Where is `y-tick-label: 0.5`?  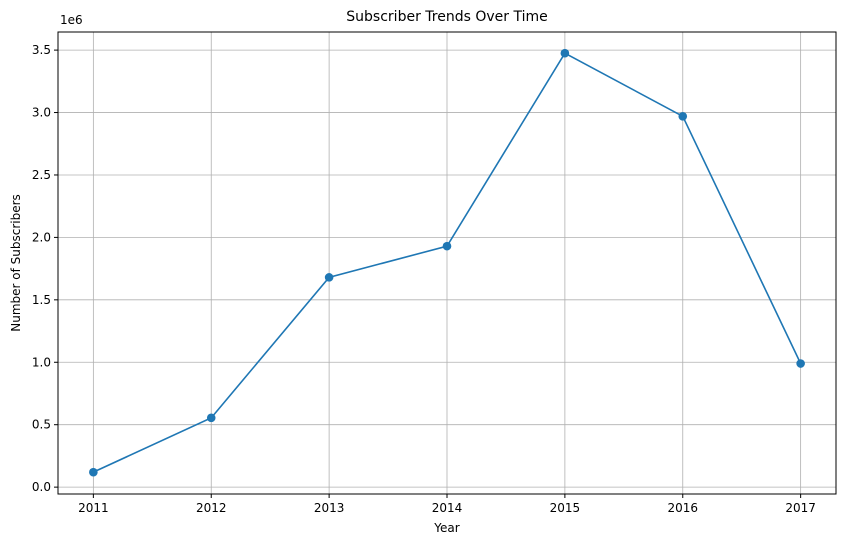 y-tick-label: 0.5 is located at coordinates (41, 425).